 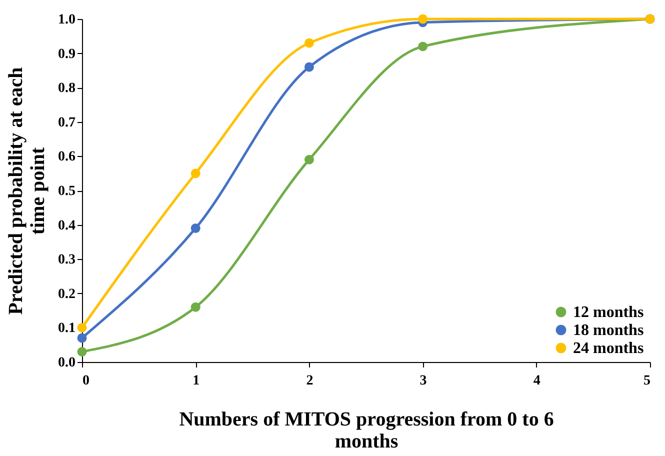 I want to click on y-tick-label: 0.5, so click(x=67, y=191).